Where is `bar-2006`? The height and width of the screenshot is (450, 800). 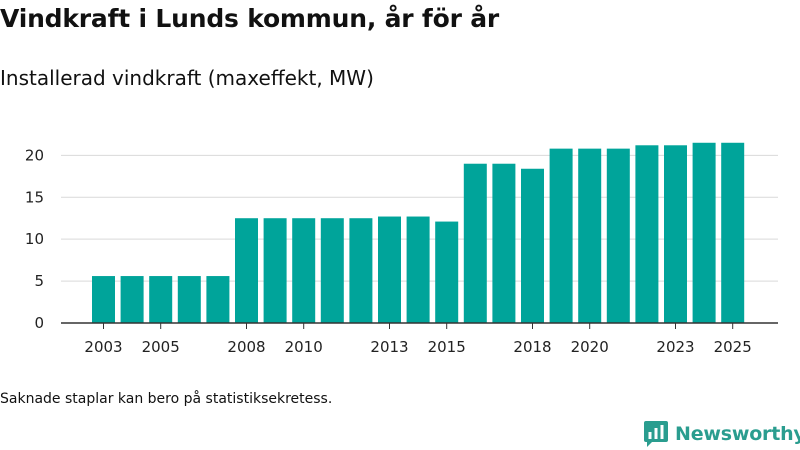
bar-2006 is located at coordinates (189, 299).